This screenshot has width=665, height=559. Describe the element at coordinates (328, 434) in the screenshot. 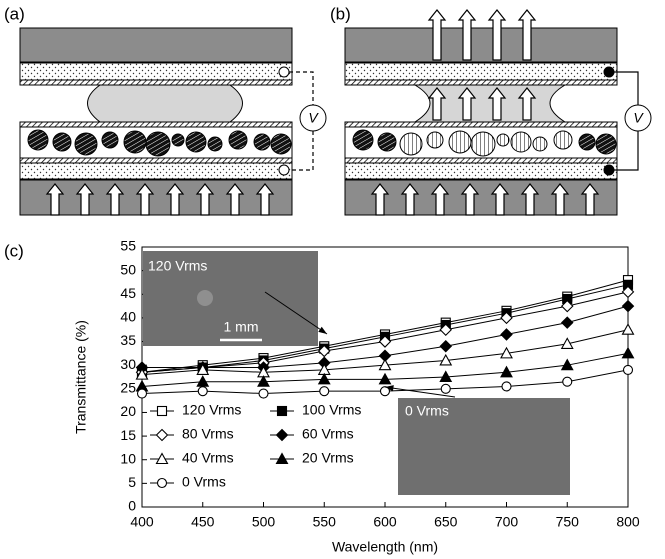

I see `legend-label: 60 Vrms` at that location.